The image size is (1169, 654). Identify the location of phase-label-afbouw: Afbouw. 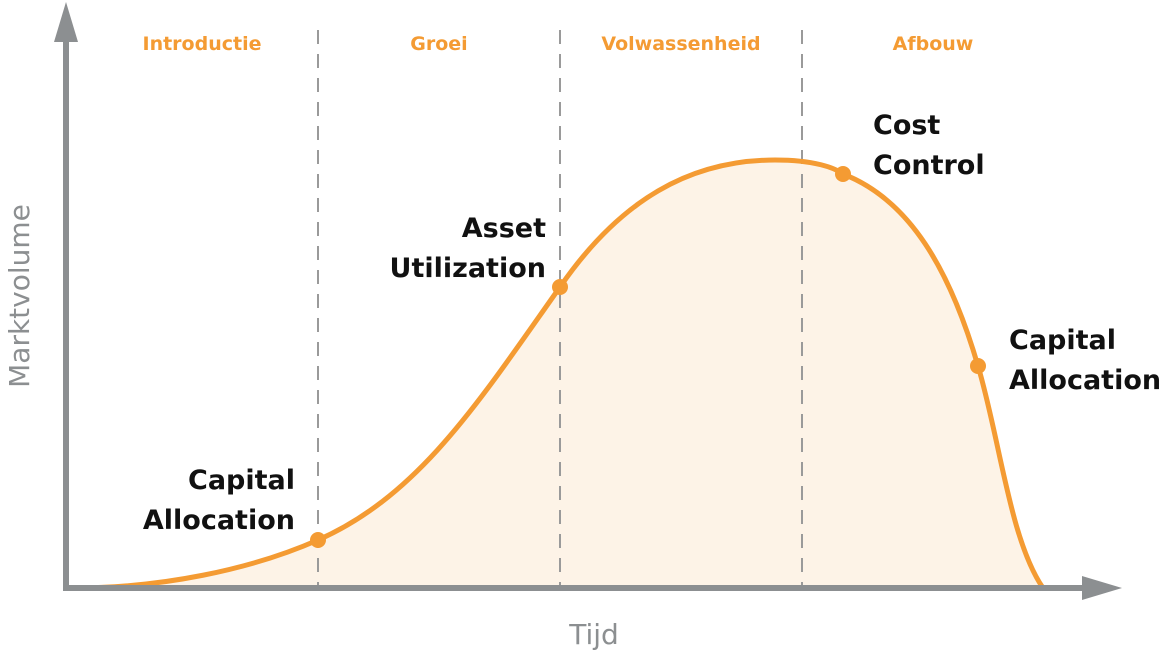
(933, 44).